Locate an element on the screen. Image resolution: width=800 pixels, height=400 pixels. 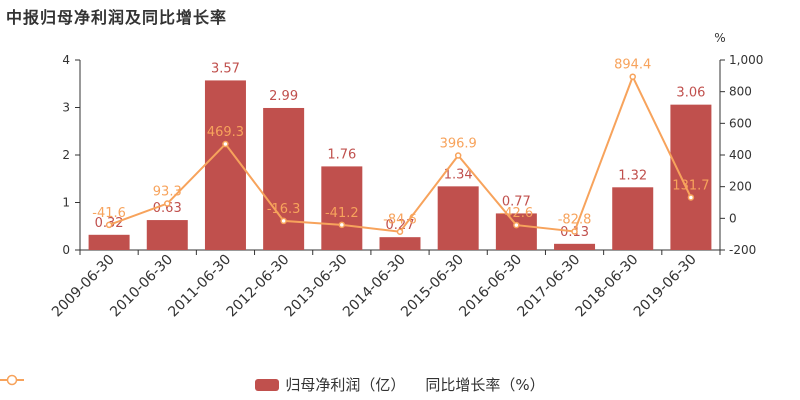
left-tick-label: 4 is located at coordinates (66, 60).